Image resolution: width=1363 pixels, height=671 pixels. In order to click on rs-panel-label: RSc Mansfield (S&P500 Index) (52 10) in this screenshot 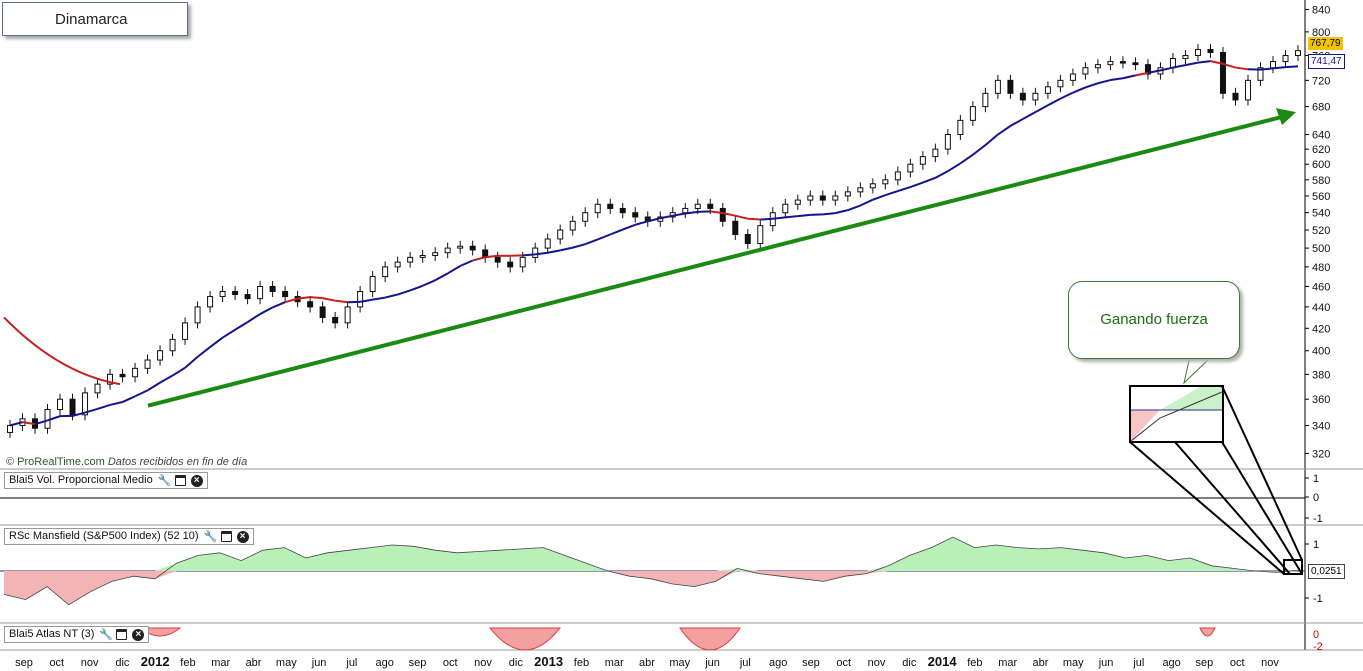, I will do `click(104, 536)`.